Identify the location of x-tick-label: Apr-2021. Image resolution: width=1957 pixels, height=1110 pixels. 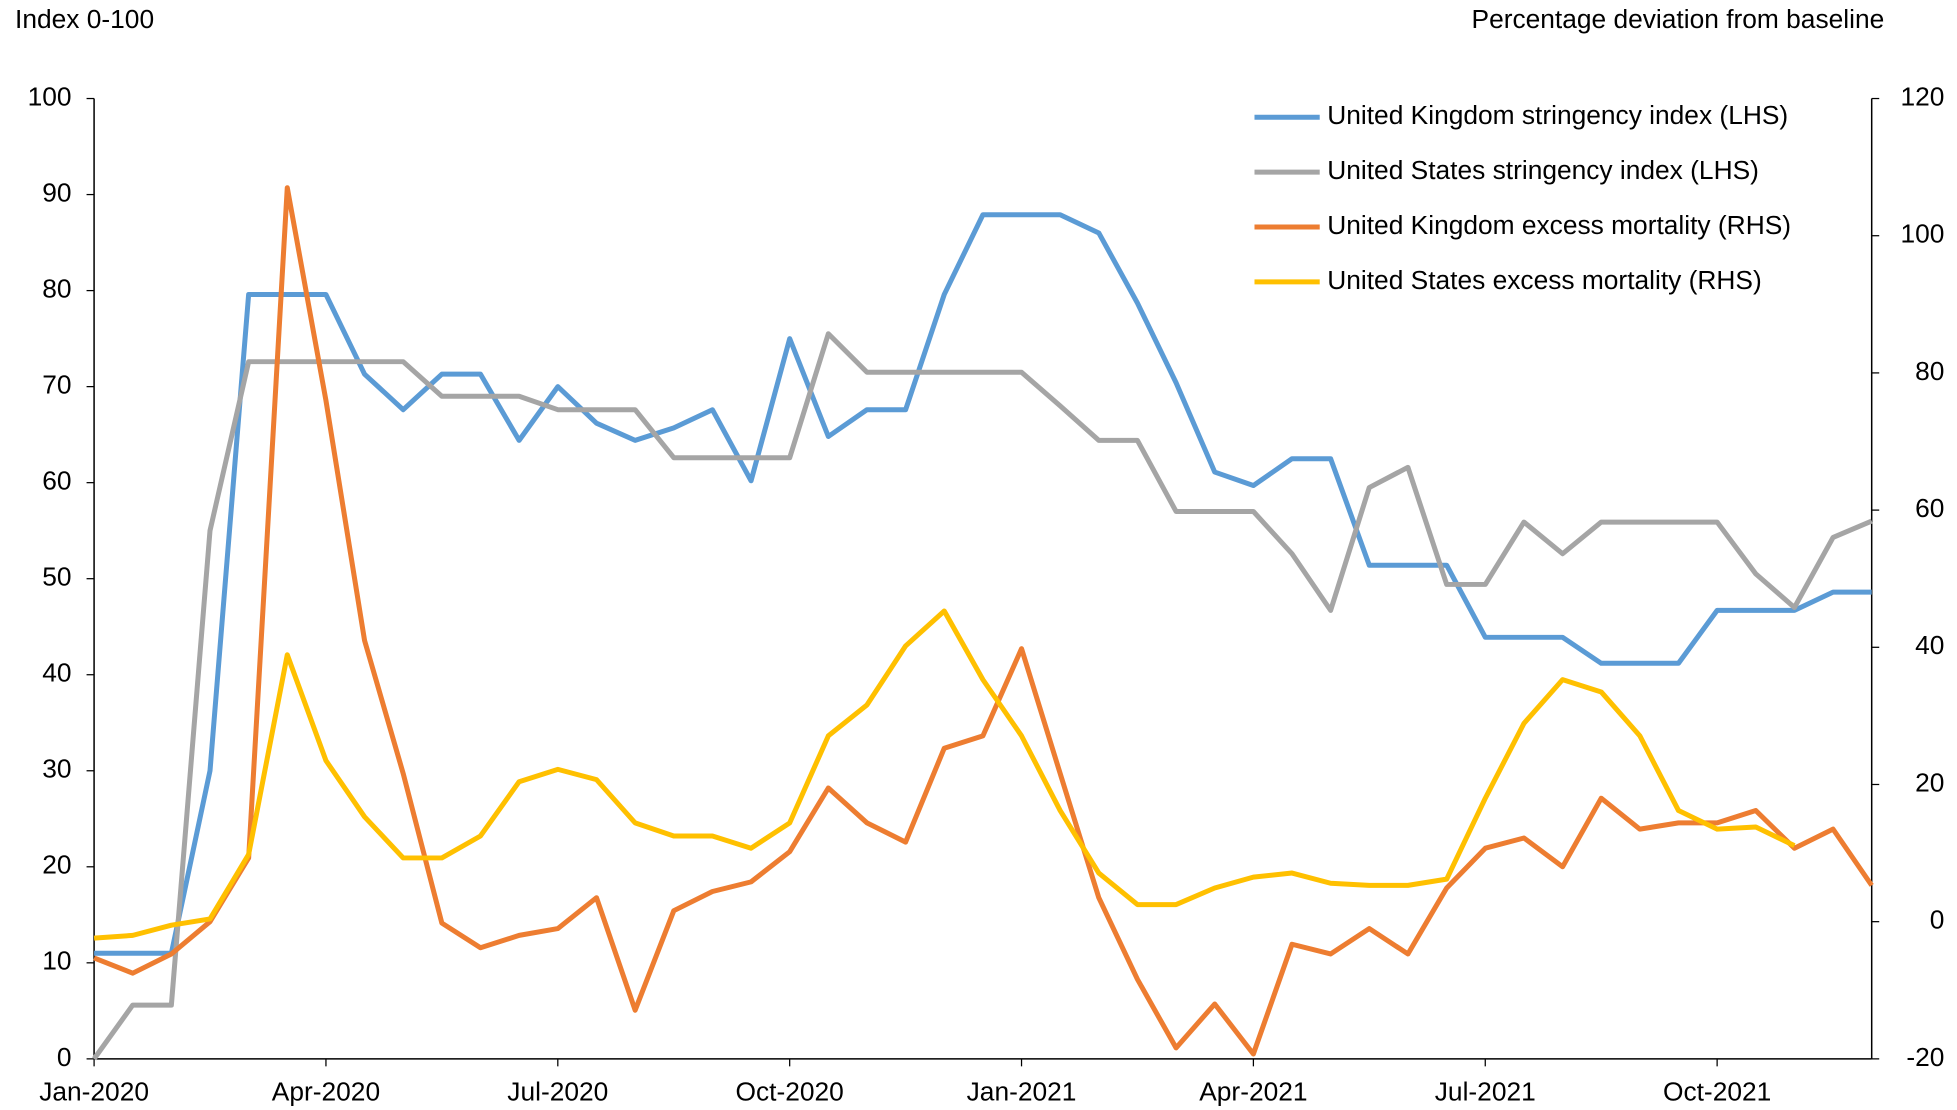
(1253, 1092).